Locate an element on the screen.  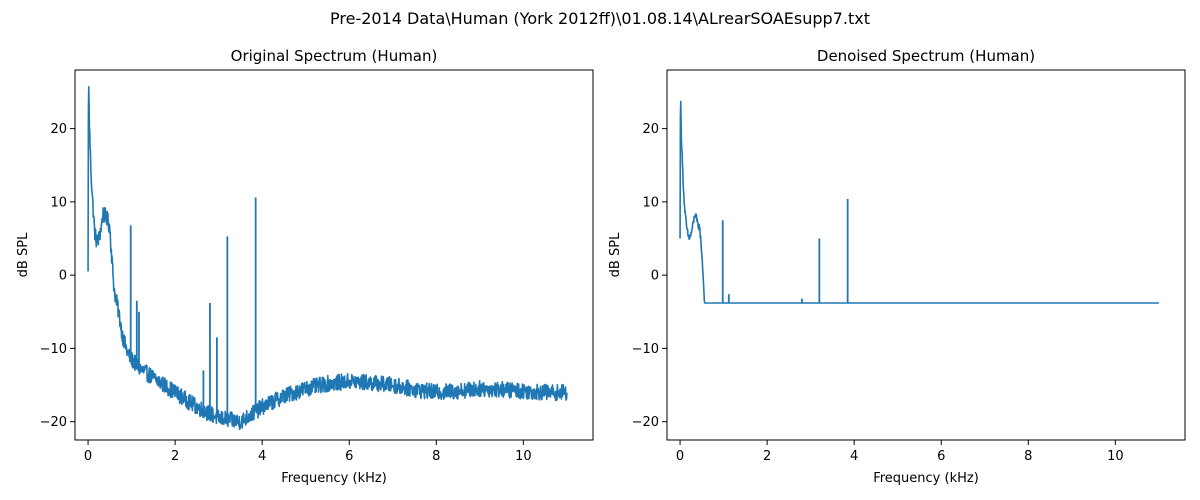
chart-title: Original Spectrum (Human) is located at coordinates (334, 56).